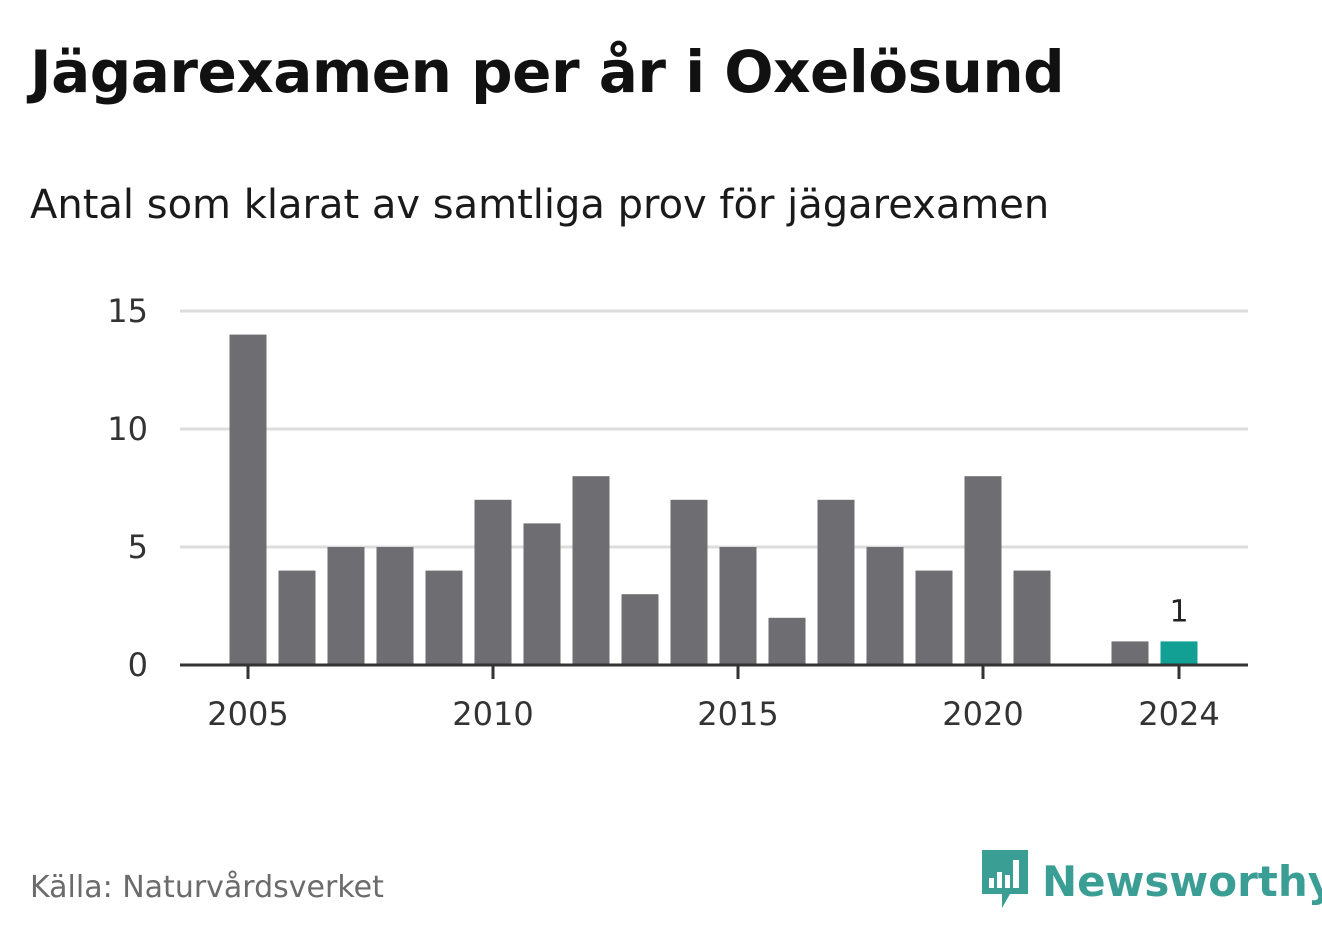 This screenshot has width=1322, height=939. What do you see at coordinates (542, 594) in the screenshot?
I see `bar-2011` at bounding box center [542, 594].